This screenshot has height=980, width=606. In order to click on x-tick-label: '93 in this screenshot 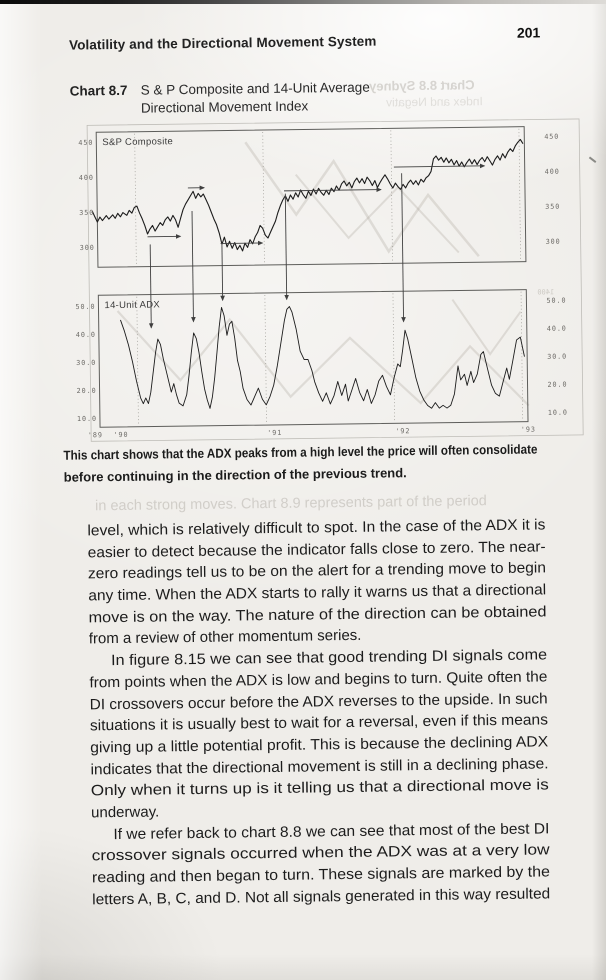, I will do `click(528, 430)`.